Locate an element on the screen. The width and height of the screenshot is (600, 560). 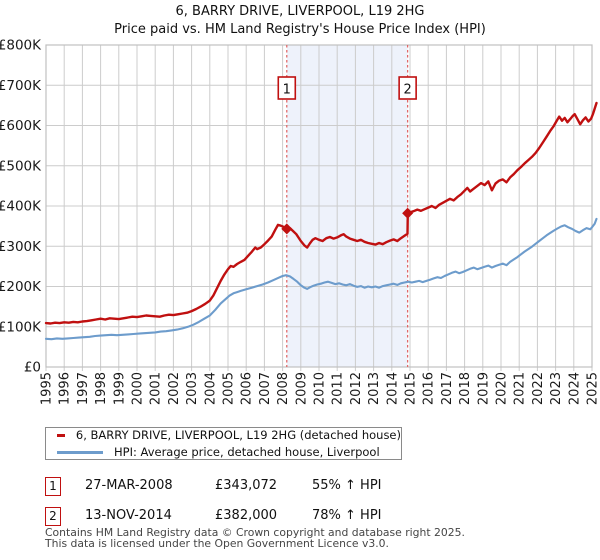
x-tick-label: 2004 is located at coordinates (210, 388).